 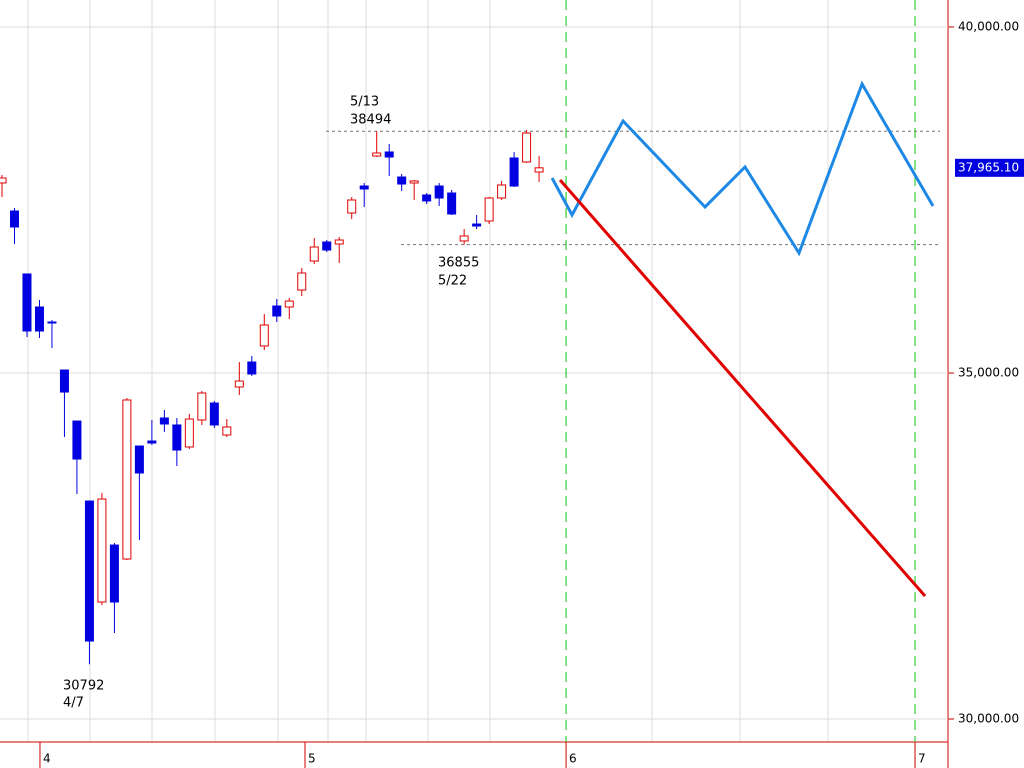 I want to click on annotation: 30792, so click(x=83, y=686).